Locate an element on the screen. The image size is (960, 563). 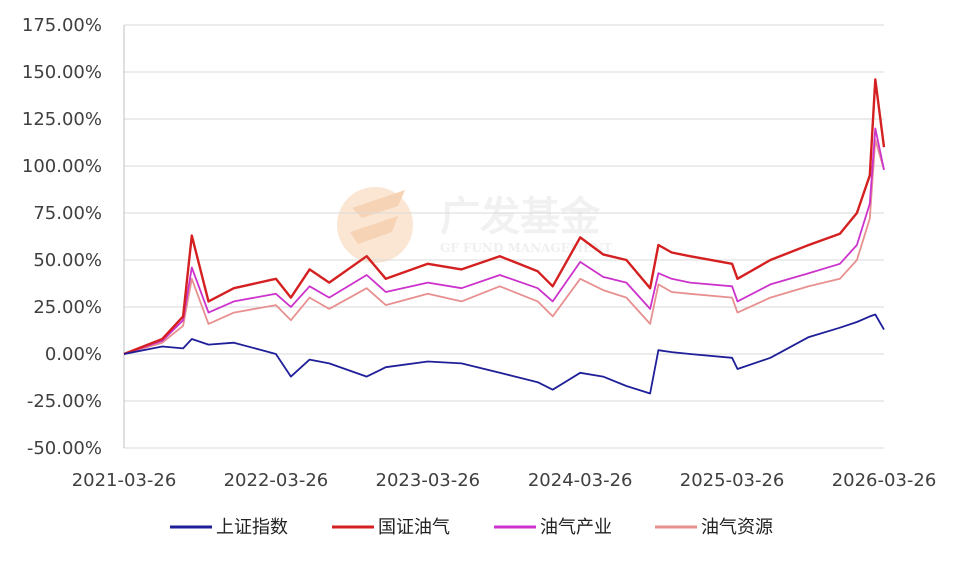
y-tick-label: 125.00% is located at coordinates (62, 119).